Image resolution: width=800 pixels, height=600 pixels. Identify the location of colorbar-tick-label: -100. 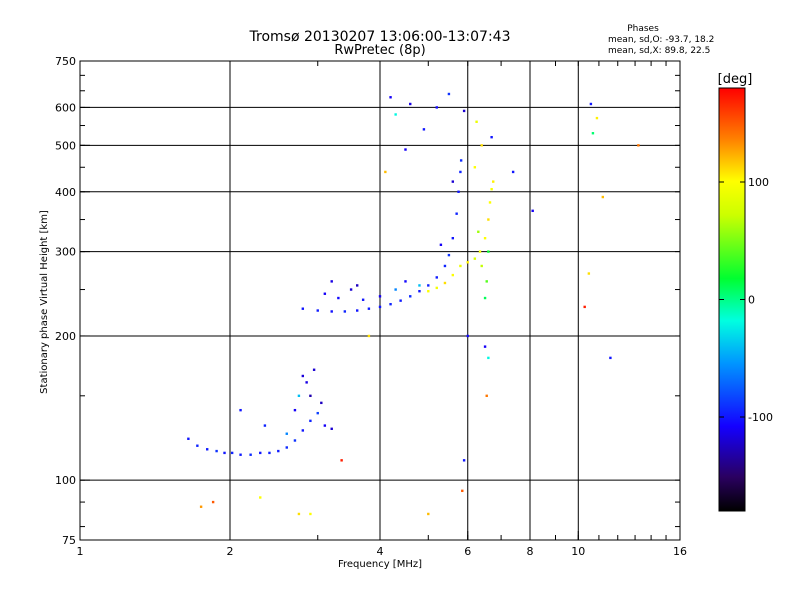
(760, 417).